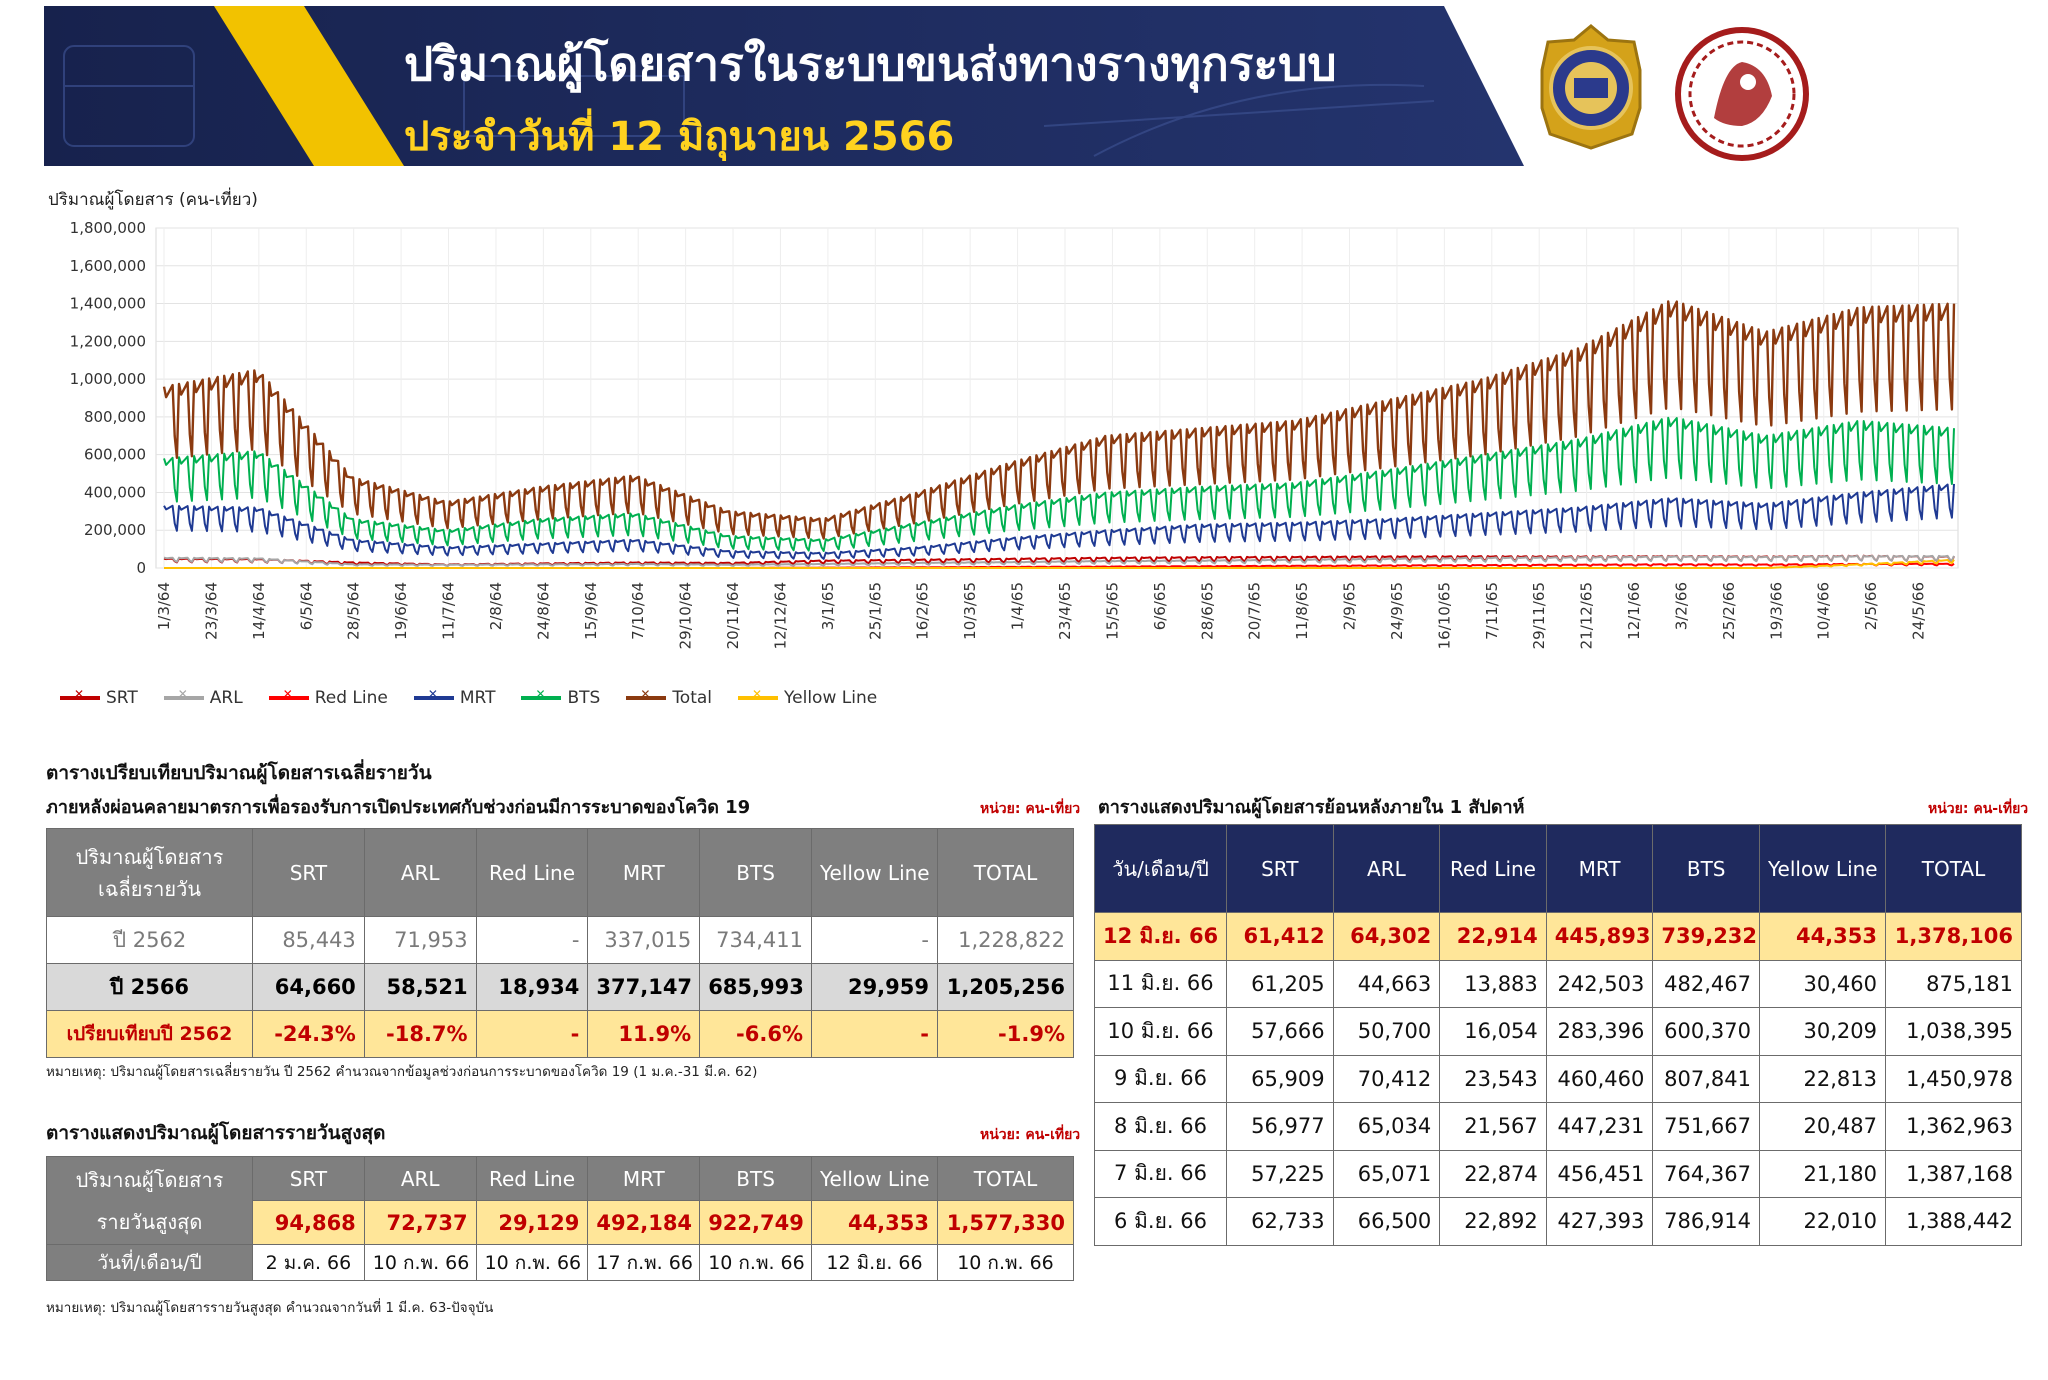 The height and width of the screenshot is (1380, 2048). Describe the element at coordinates (115, 417) in the screenshot. I see `y-tick-label: 800,000` at that location.